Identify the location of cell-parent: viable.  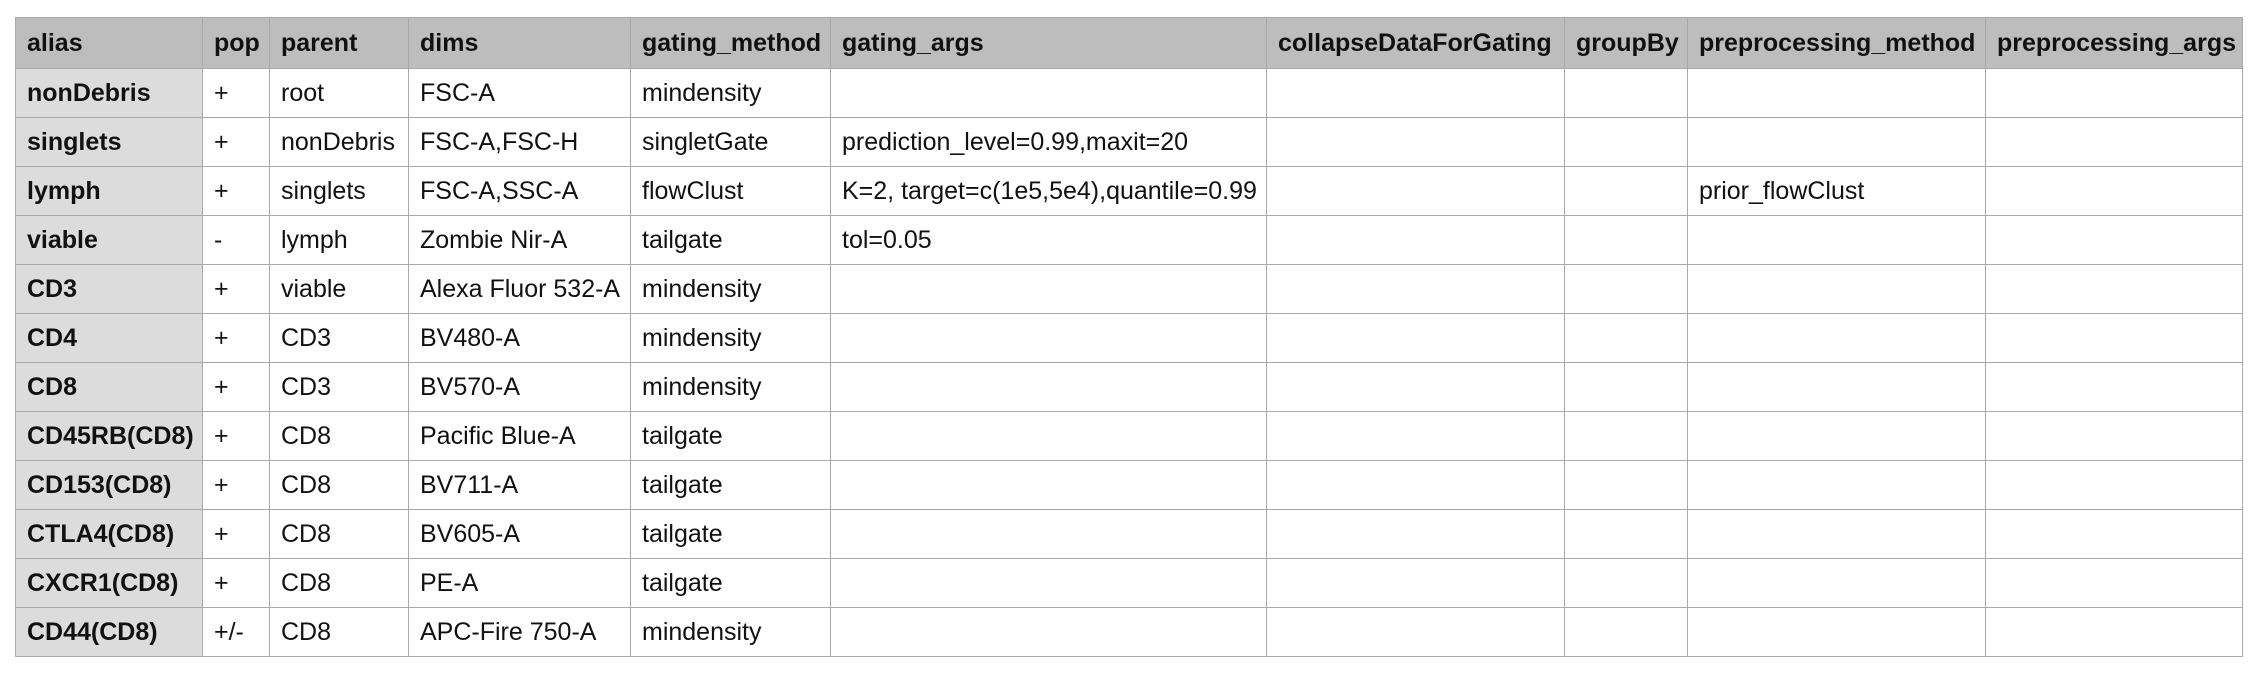
(339, 289).